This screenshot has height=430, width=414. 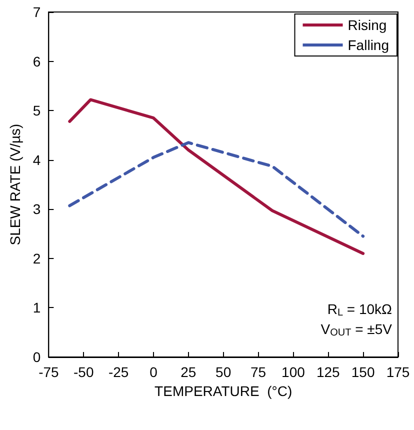 I want to click on legend-label: Rising, so click(x=367, y=25).